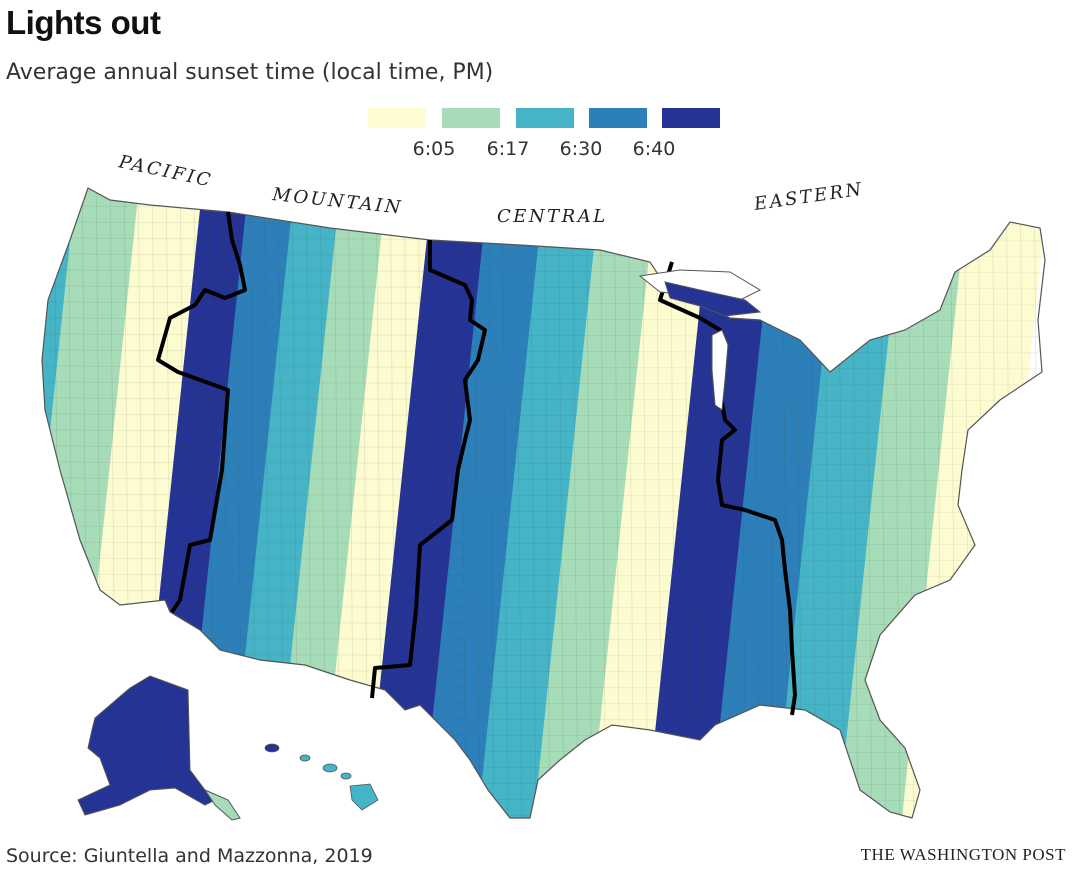 The image size is (1080, 875). What do you see at coordinates (727, 488) in the screenshot?
I see `central-eastern-boundary` at bounding box center [727, 488].